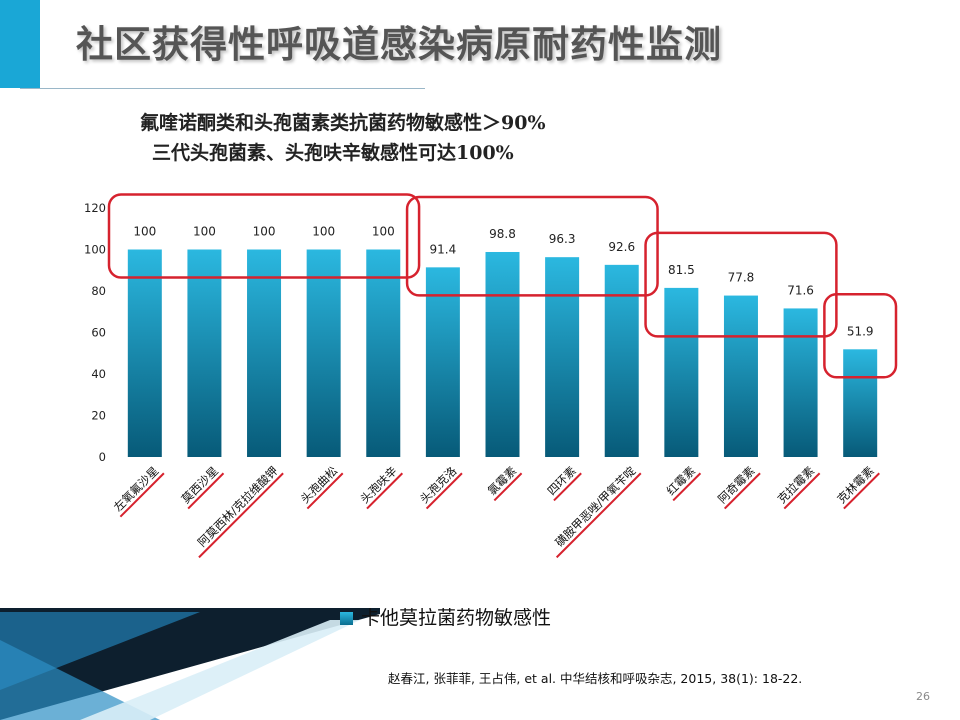  Describe the element at coordinates (222, 88) in the screenshot. I see `title-divider` at that location.